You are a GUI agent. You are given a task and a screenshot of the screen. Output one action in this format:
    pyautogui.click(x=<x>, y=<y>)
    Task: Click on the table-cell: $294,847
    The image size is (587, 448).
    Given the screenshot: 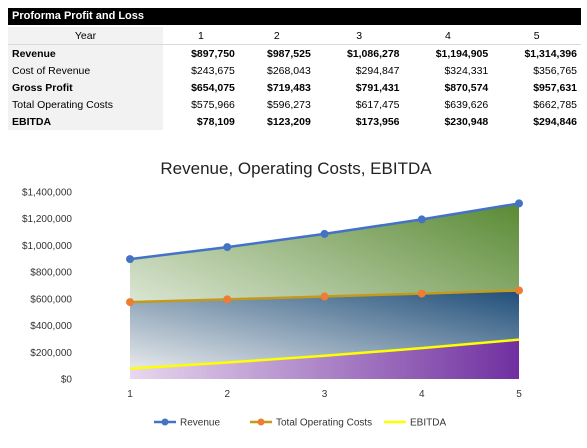 What is the action you would take?
    pyautogui.click(x=377, y=70)
    